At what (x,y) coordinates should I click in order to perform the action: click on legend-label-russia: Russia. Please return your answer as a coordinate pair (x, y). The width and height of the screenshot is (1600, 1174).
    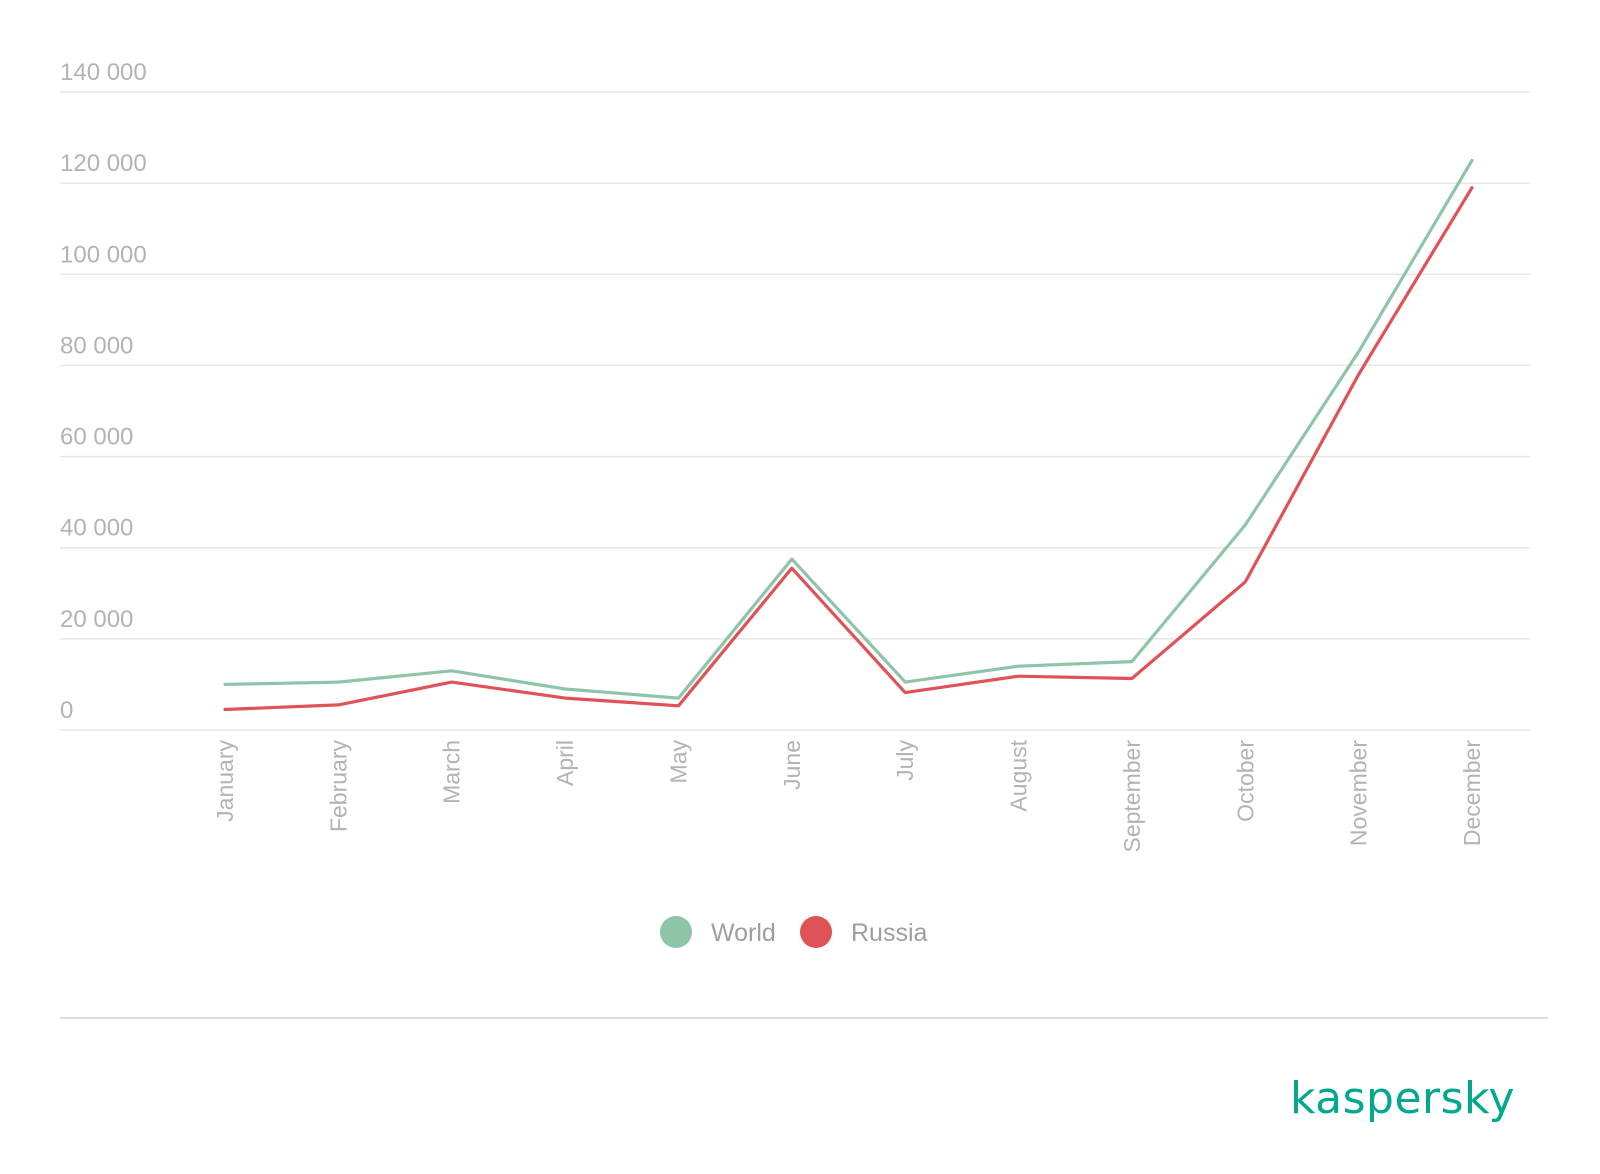
    Looking at the image, I should click on (889, 933).